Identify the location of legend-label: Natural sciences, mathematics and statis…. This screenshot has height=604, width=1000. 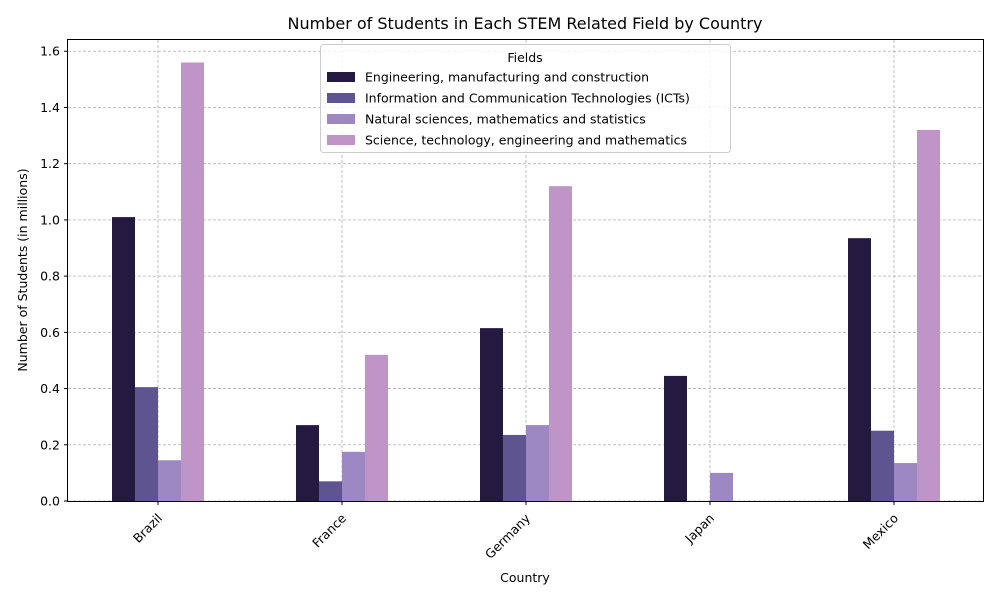
(505, 119).